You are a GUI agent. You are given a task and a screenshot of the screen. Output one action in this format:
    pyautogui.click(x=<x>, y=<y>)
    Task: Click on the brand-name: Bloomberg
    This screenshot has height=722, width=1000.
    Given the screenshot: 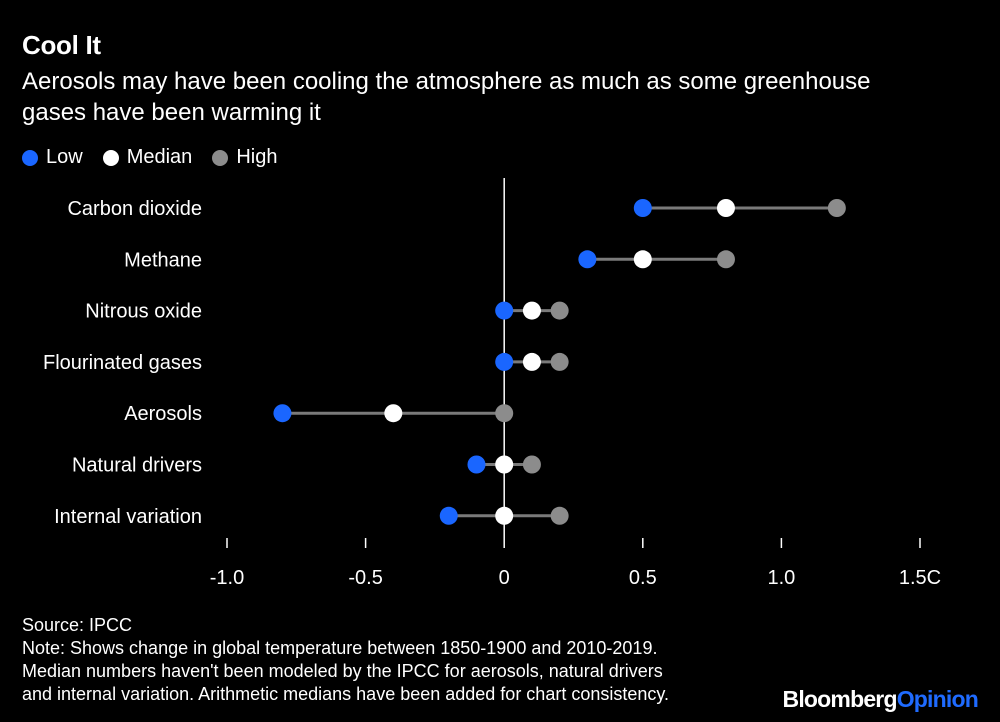 What is the action you would take?
    pyautogui.click(x=840, y=699)
    